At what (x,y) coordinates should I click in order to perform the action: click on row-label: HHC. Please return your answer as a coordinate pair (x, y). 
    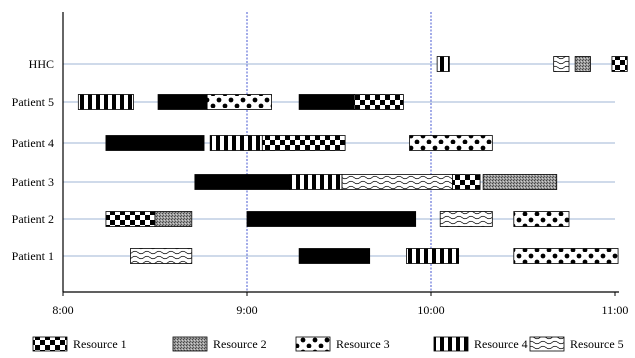
    Looking at the image, I should click on (41, 64).